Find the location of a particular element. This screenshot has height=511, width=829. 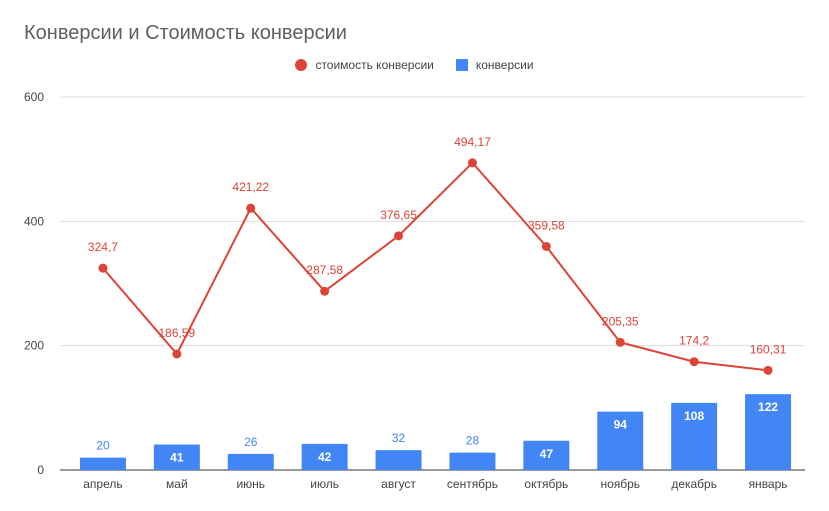

bar-value-label: 26 is located at coordinates (251, 442).